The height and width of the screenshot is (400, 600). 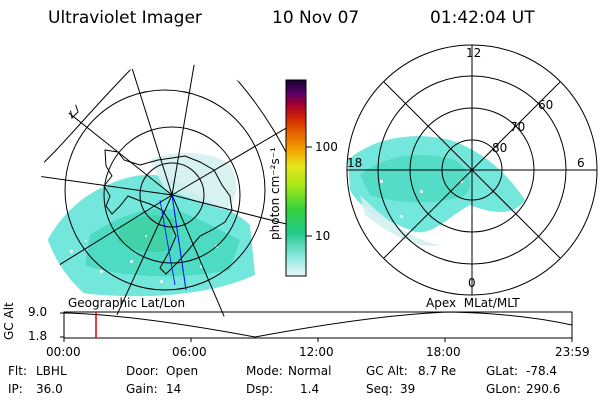 I want to click on gcalt-value: 8.7 Re, so click(x=437, y=371).